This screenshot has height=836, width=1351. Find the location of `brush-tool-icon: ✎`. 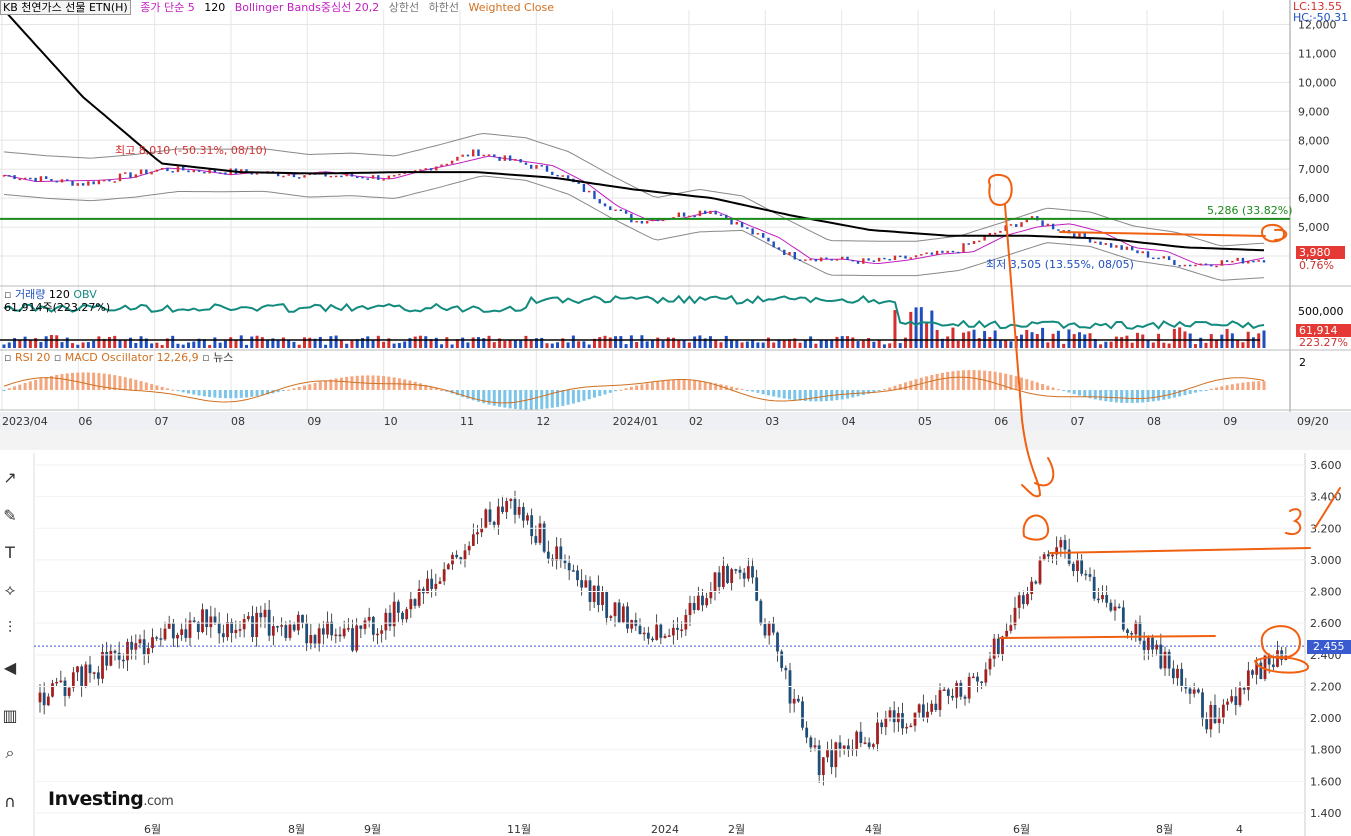

brush-tool-icon: ✎ is located at coordinates (10, 515).